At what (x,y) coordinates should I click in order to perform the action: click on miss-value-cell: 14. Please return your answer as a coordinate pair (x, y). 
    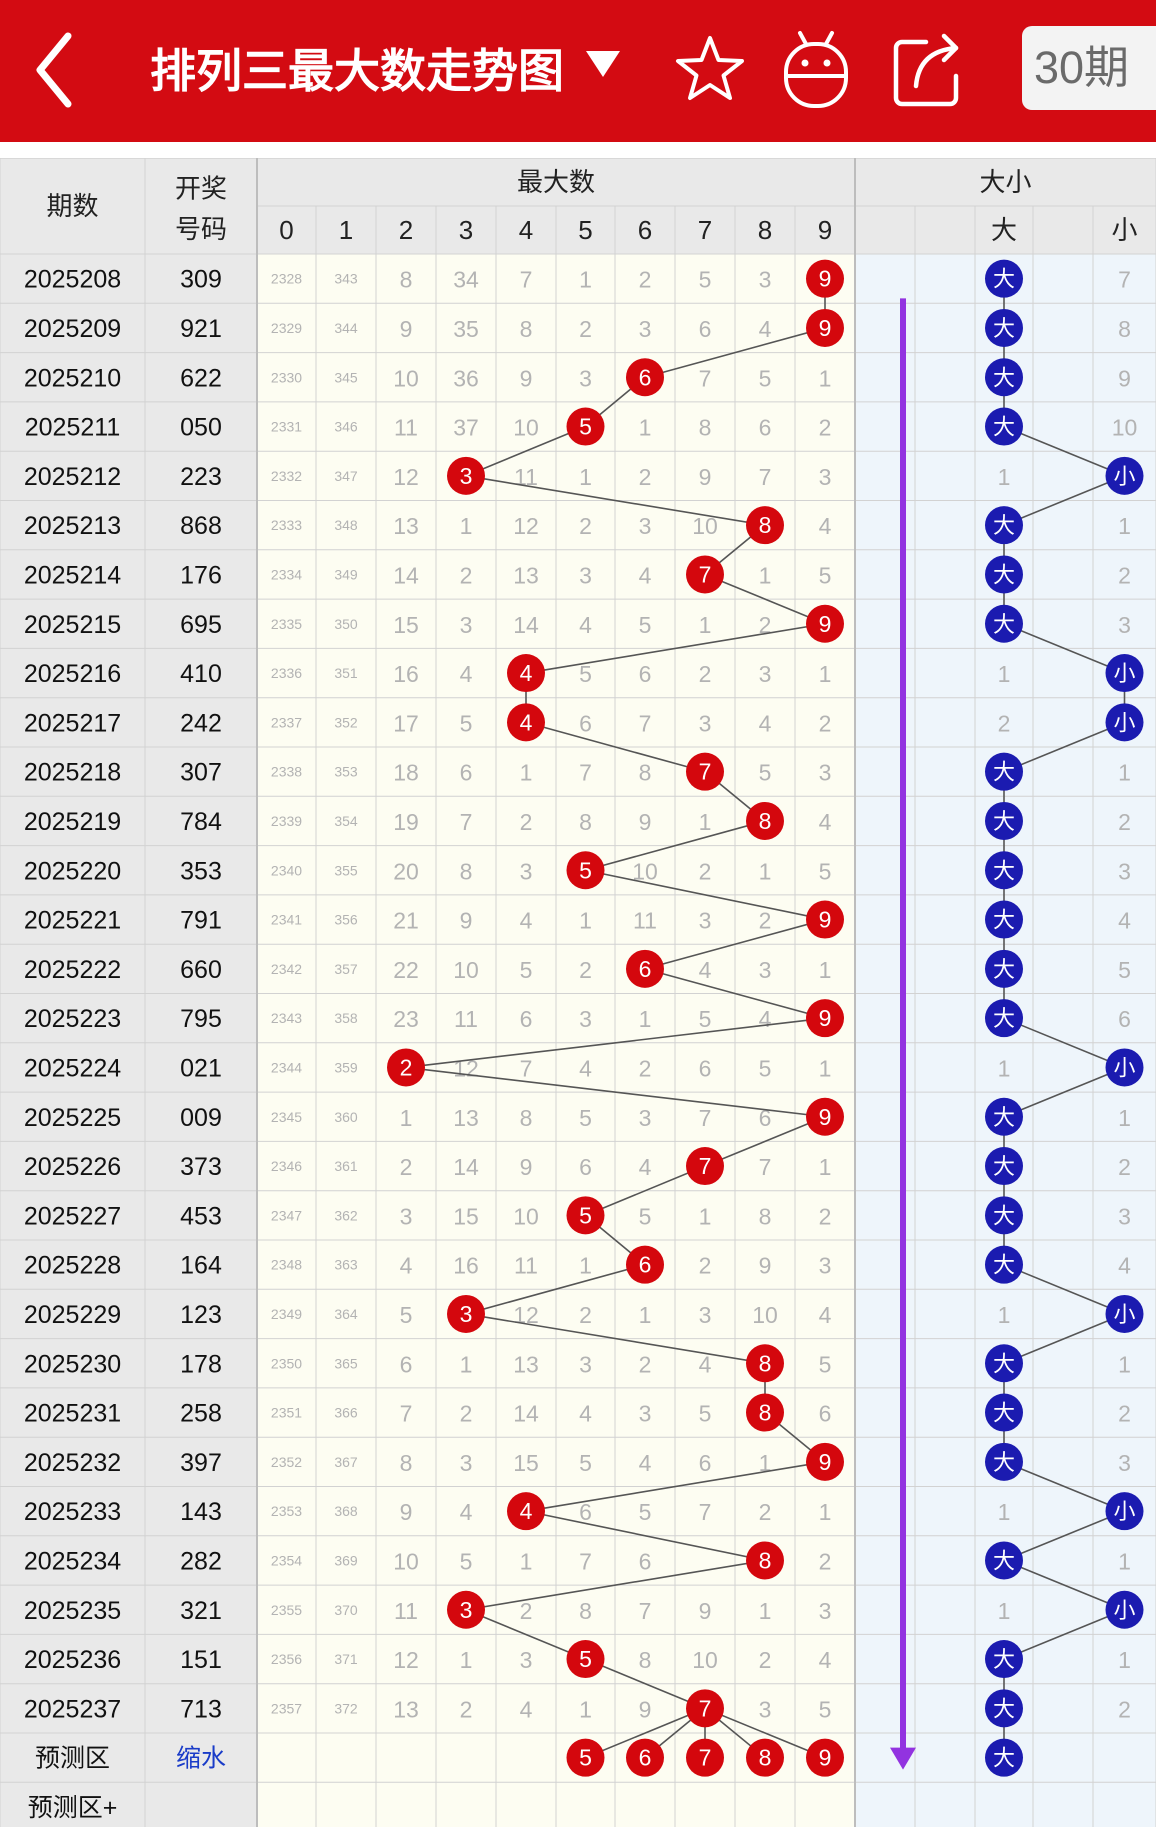
    Looking at the image, I should click on (466, 1167).